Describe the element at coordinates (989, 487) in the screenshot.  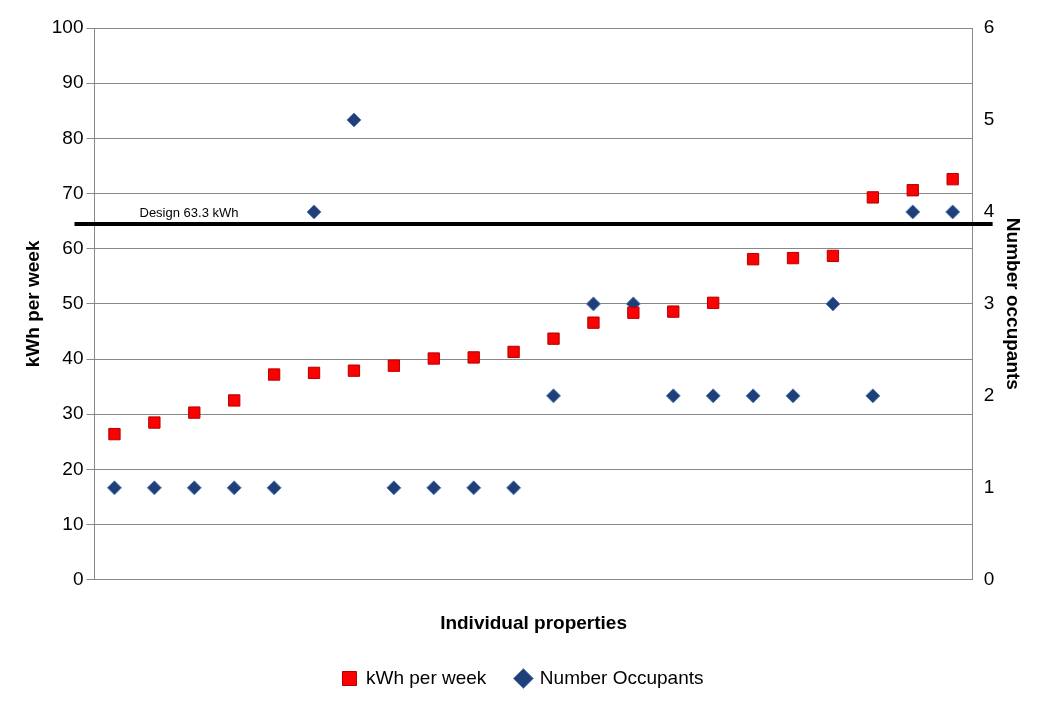
I see `y2-tick-label: 1` at that location.